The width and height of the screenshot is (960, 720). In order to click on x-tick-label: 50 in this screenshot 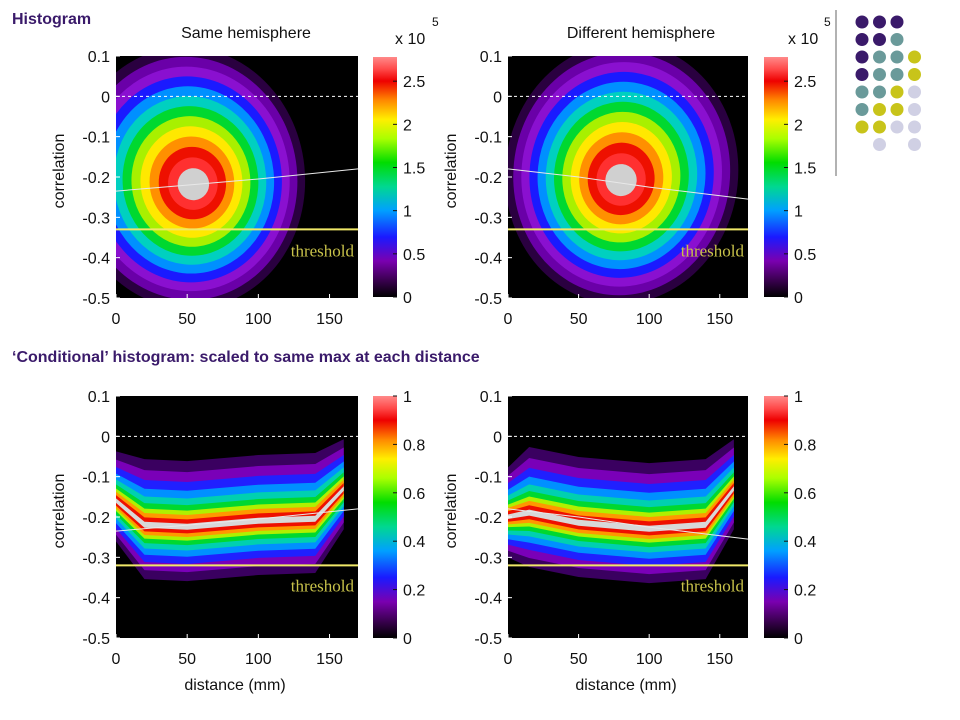, I will do `click(187, 319)`.